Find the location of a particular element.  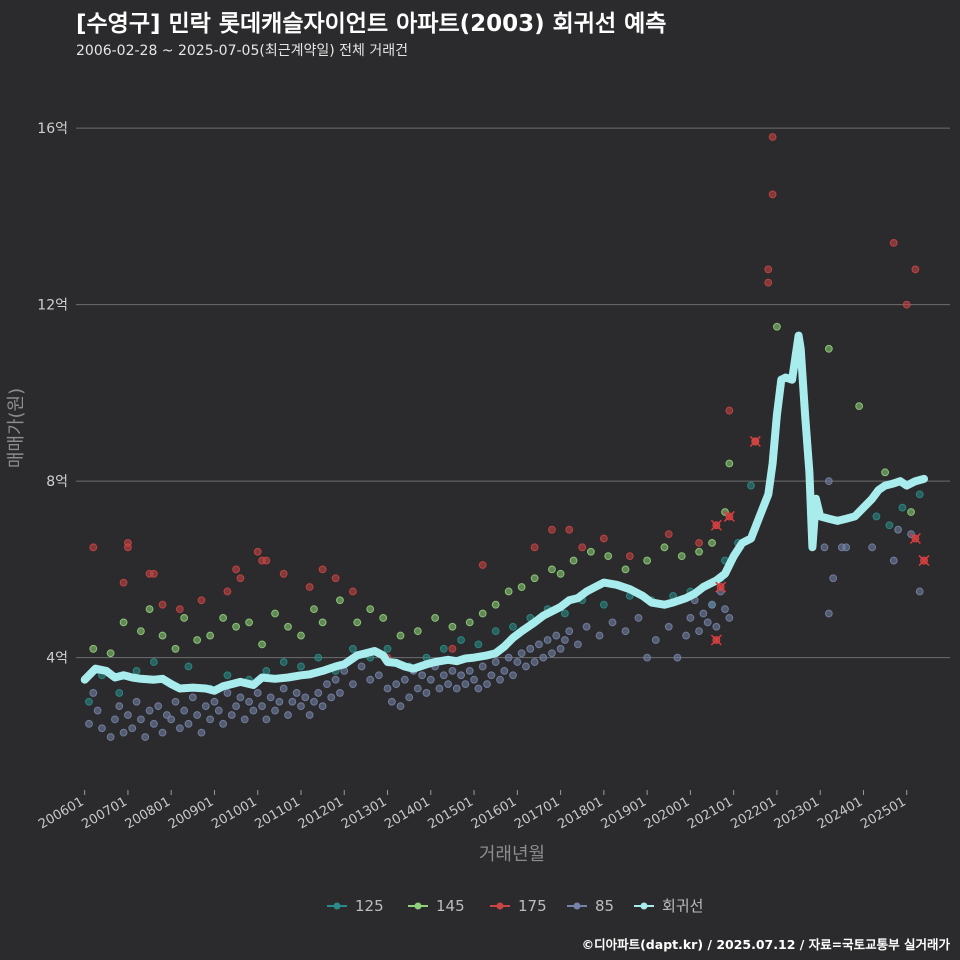

x-axis-title: 거래년월 is located at coordinates (512, 854).